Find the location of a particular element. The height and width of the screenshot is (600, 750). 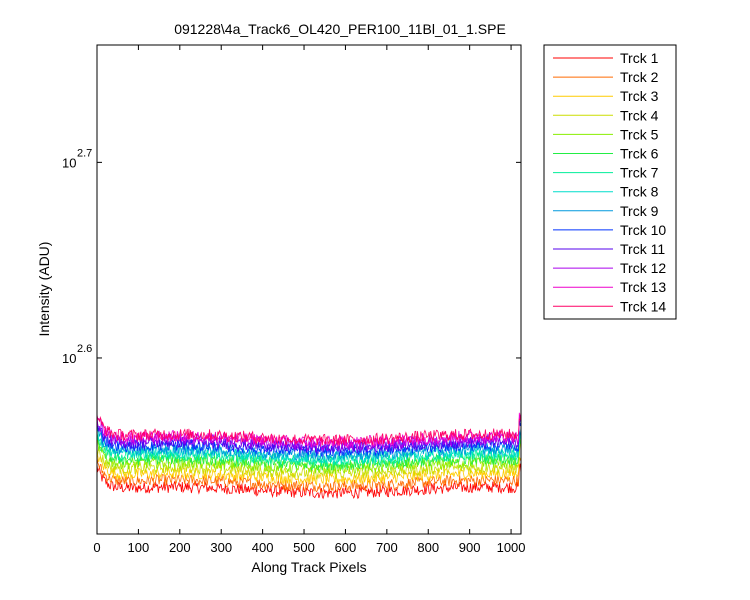

x-tick-label: 900 is located at coordinates (470, 547).